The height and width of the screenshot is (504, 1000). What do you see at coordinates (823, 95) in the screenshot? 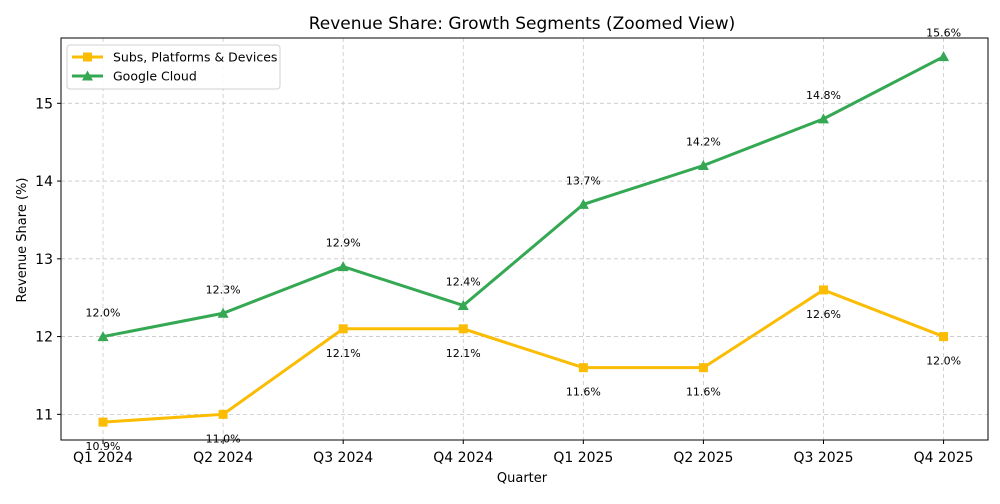
I see `data-label: 14.8%` at bounding box center [823, 95].